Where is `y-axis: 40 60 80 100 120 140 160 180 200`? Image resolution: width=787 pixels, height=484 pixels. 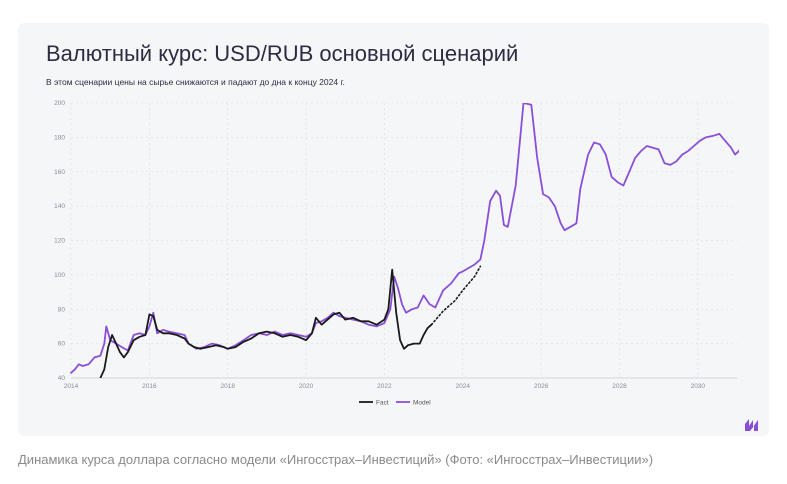 y-axis: 40 60 80 100 120 140 160 180 200 is located at coordinates (59, 241).